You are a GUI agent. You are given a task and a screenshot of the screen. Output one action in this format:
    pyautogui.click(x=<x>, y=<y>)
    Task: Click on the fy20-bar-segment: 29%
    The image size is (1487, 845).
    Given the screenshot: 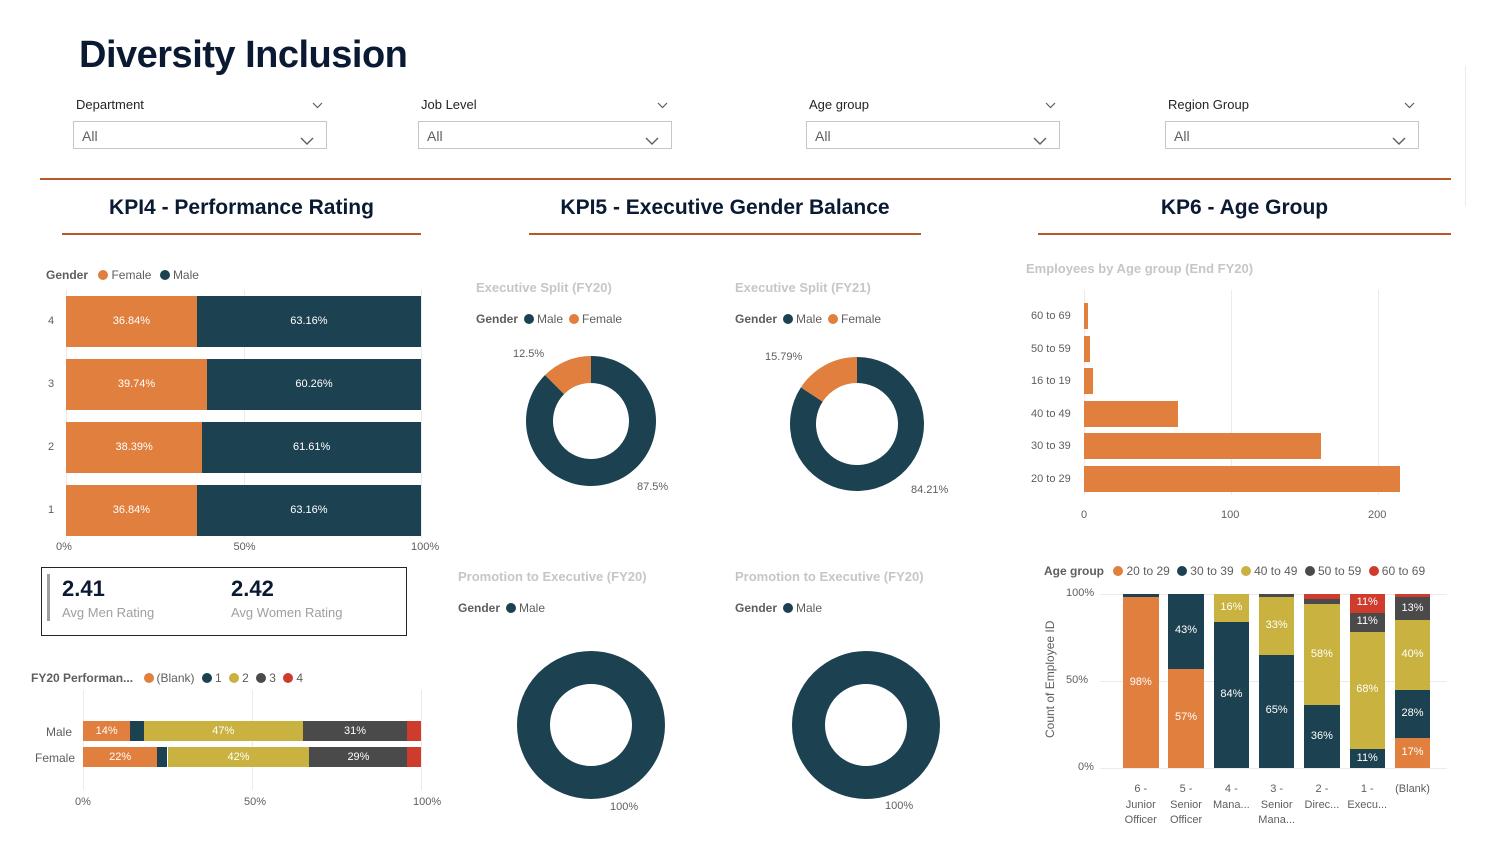 What is the action you would take?
    pyautogui.click(x=358, y=757)
    